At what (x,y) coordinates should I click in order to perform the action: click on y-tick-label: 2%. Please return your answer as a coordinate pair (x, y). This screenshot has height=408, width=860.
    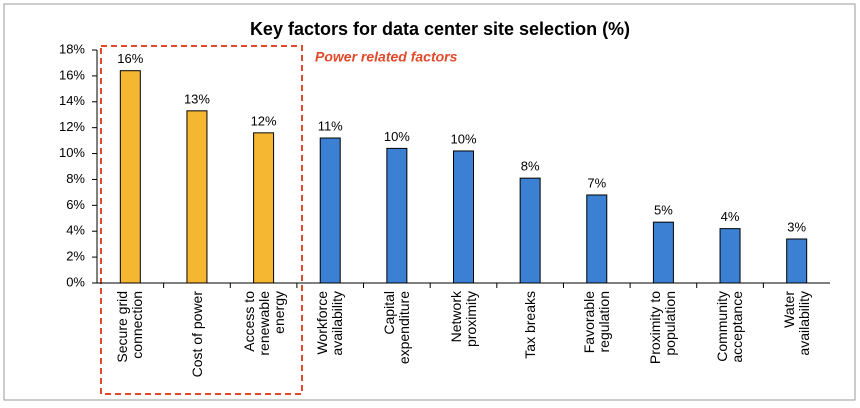
    Looking at the image, I should click on (75, 256).